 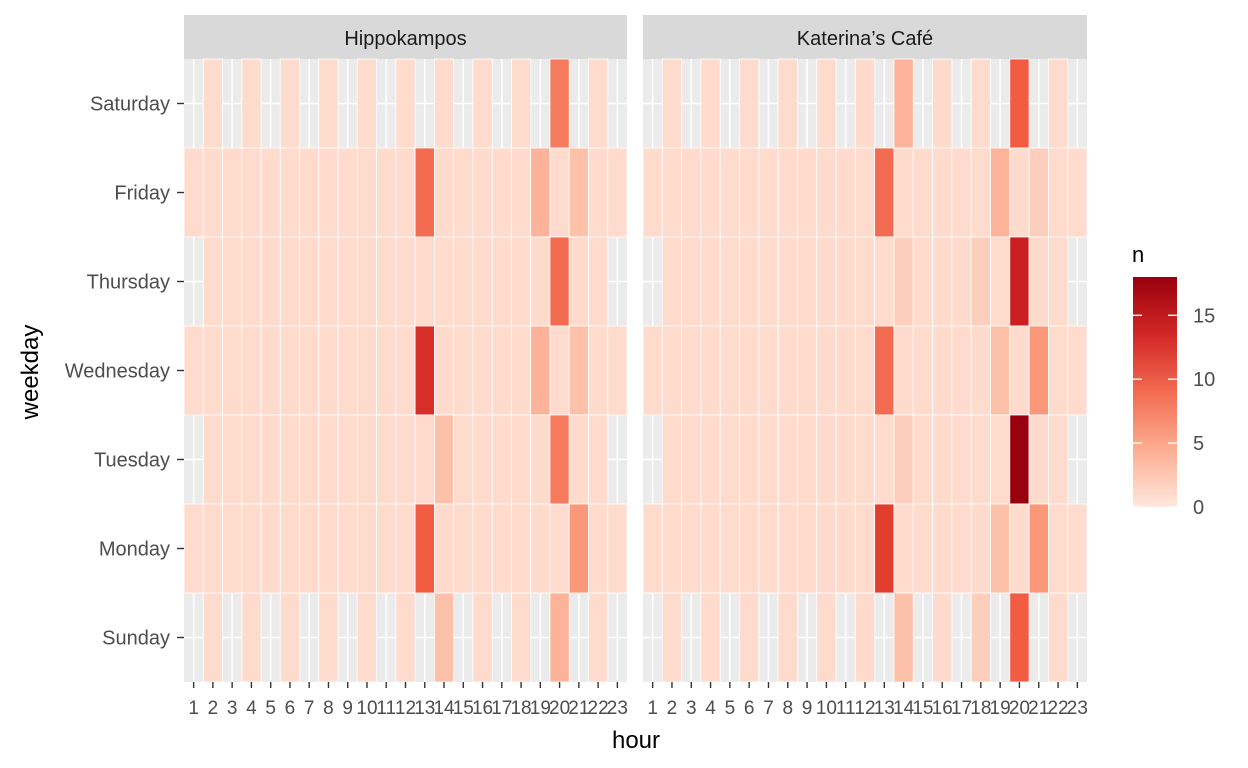 What do you see at coordinates (884, 708) in the screenshot?
I see `x-tick-label: 13` at bounding box center [884, 708].